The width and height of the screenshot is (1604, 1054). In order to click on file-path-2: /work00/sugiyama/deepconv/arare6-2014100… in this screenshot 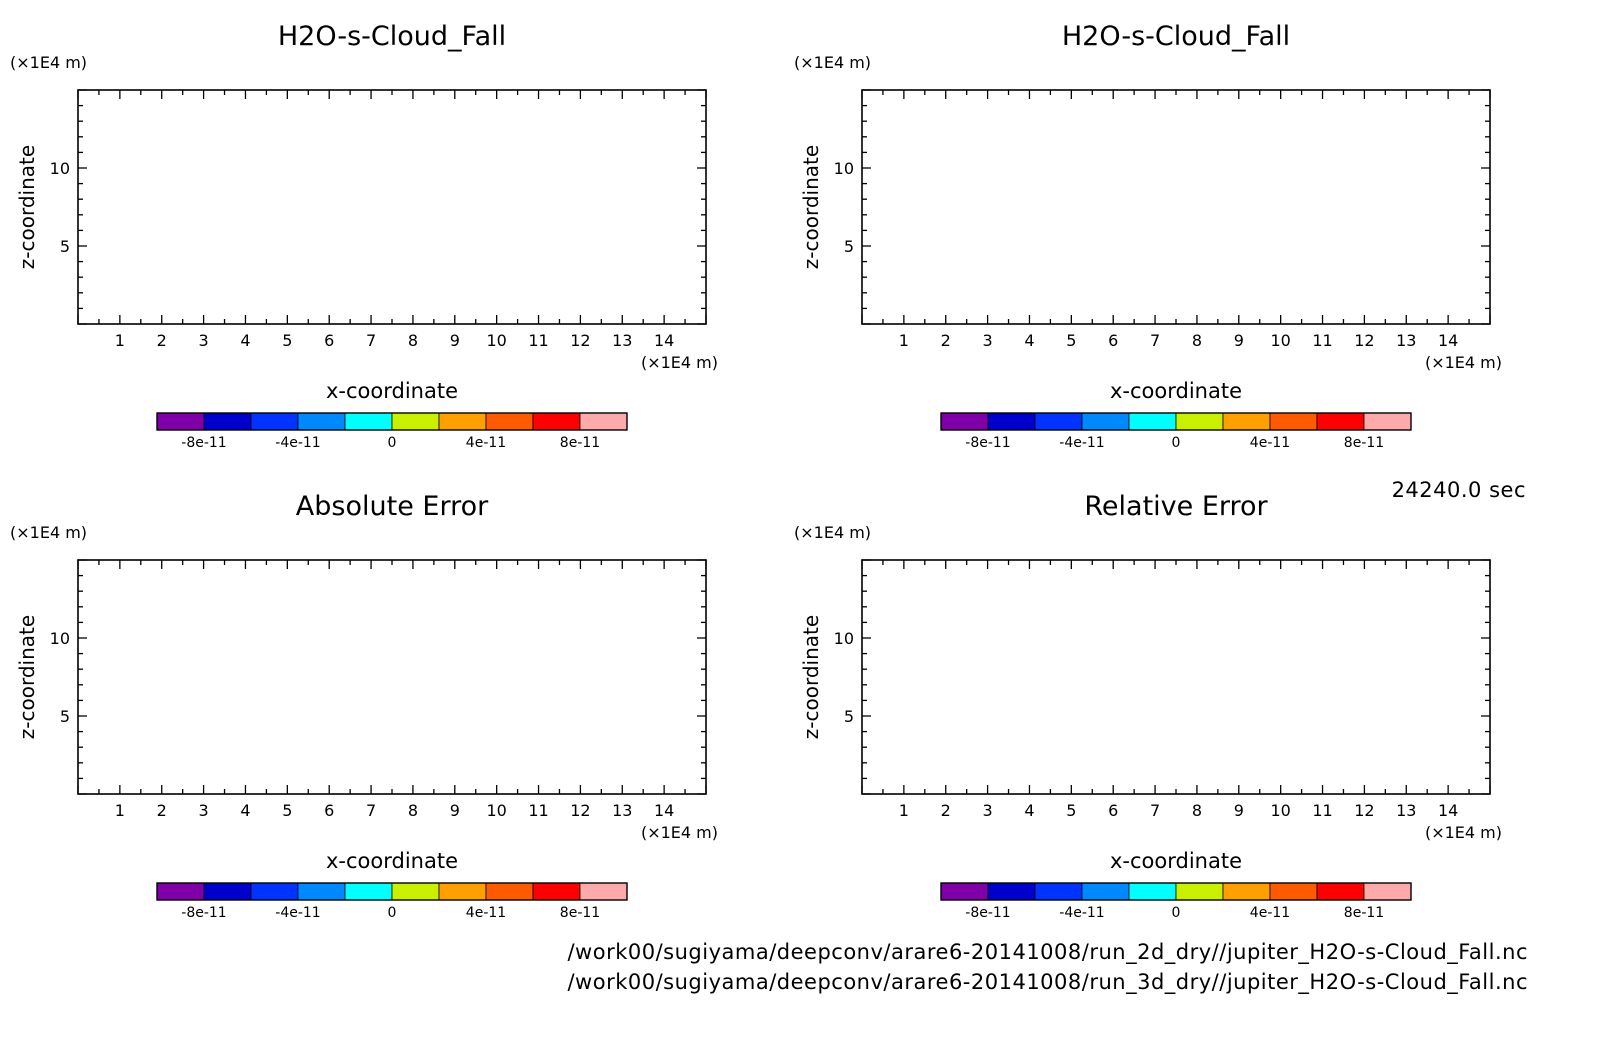, I will do `click(1047, 982)`.